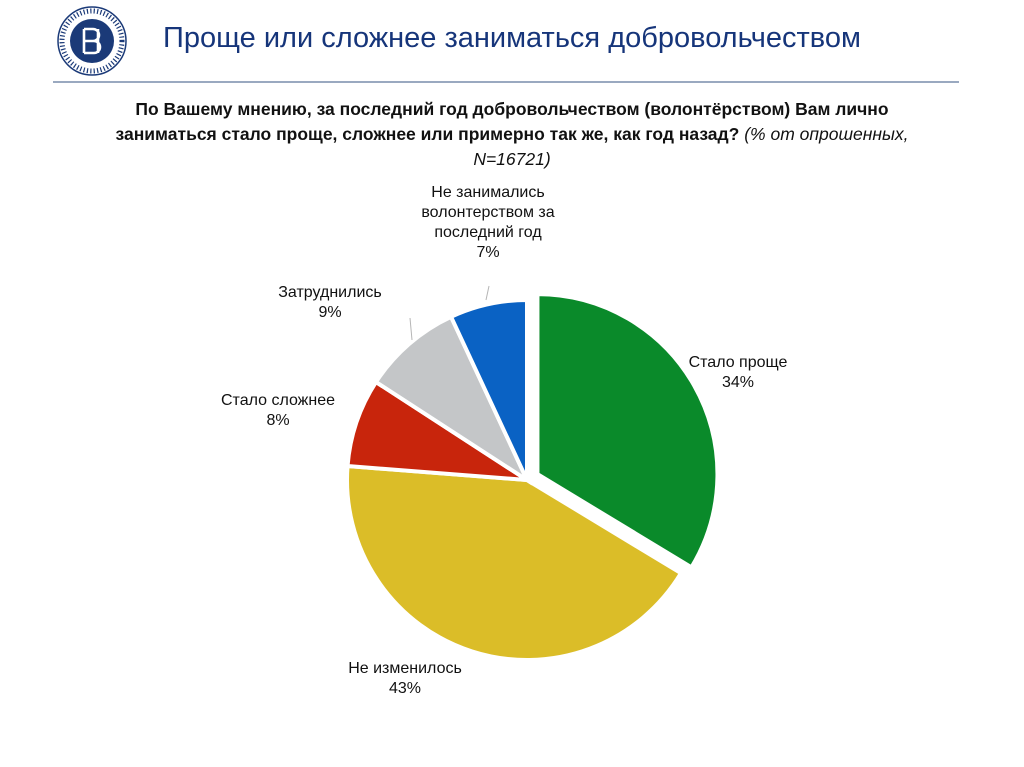  What do you see at coordinates (738, 382) in the screenshot?
I see `slice-value-label: 34%` at bounding box center [738, 382].